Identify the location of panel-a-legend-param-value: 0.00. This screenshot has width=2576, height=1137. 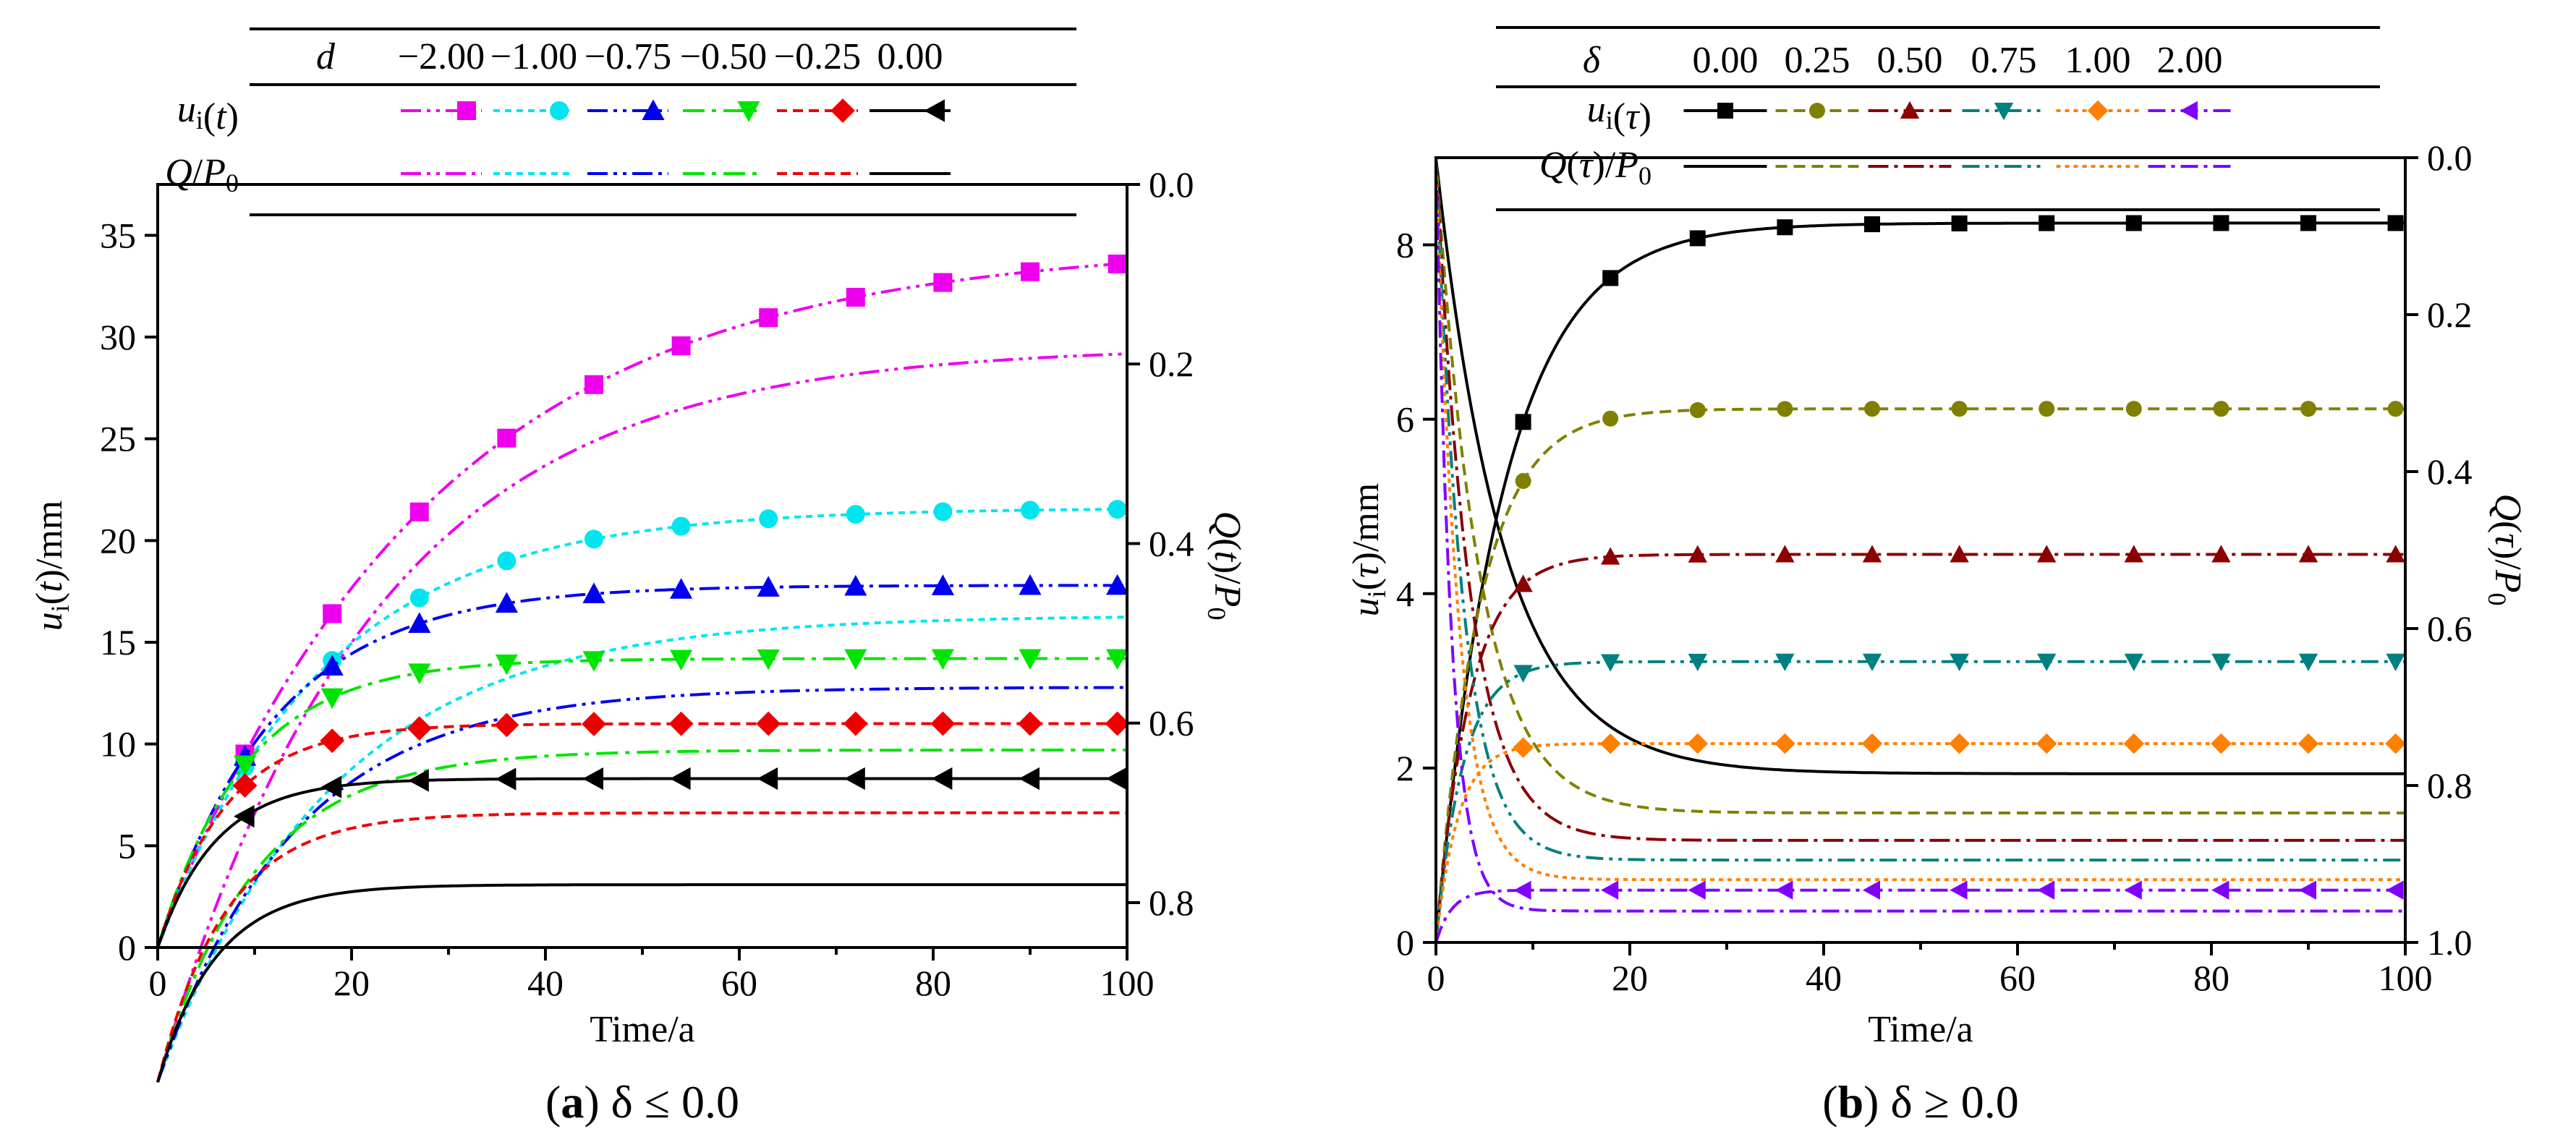
(910, 56).